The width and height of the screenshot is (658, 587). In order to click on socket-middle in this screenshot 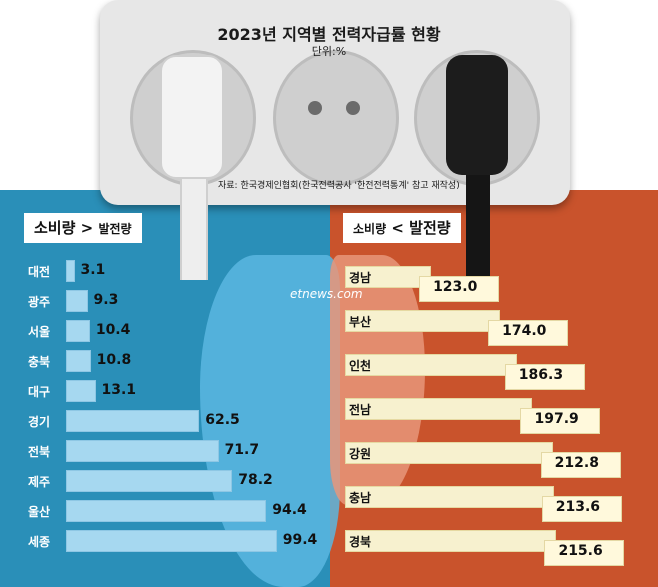, I will do `click(336, 118)`.